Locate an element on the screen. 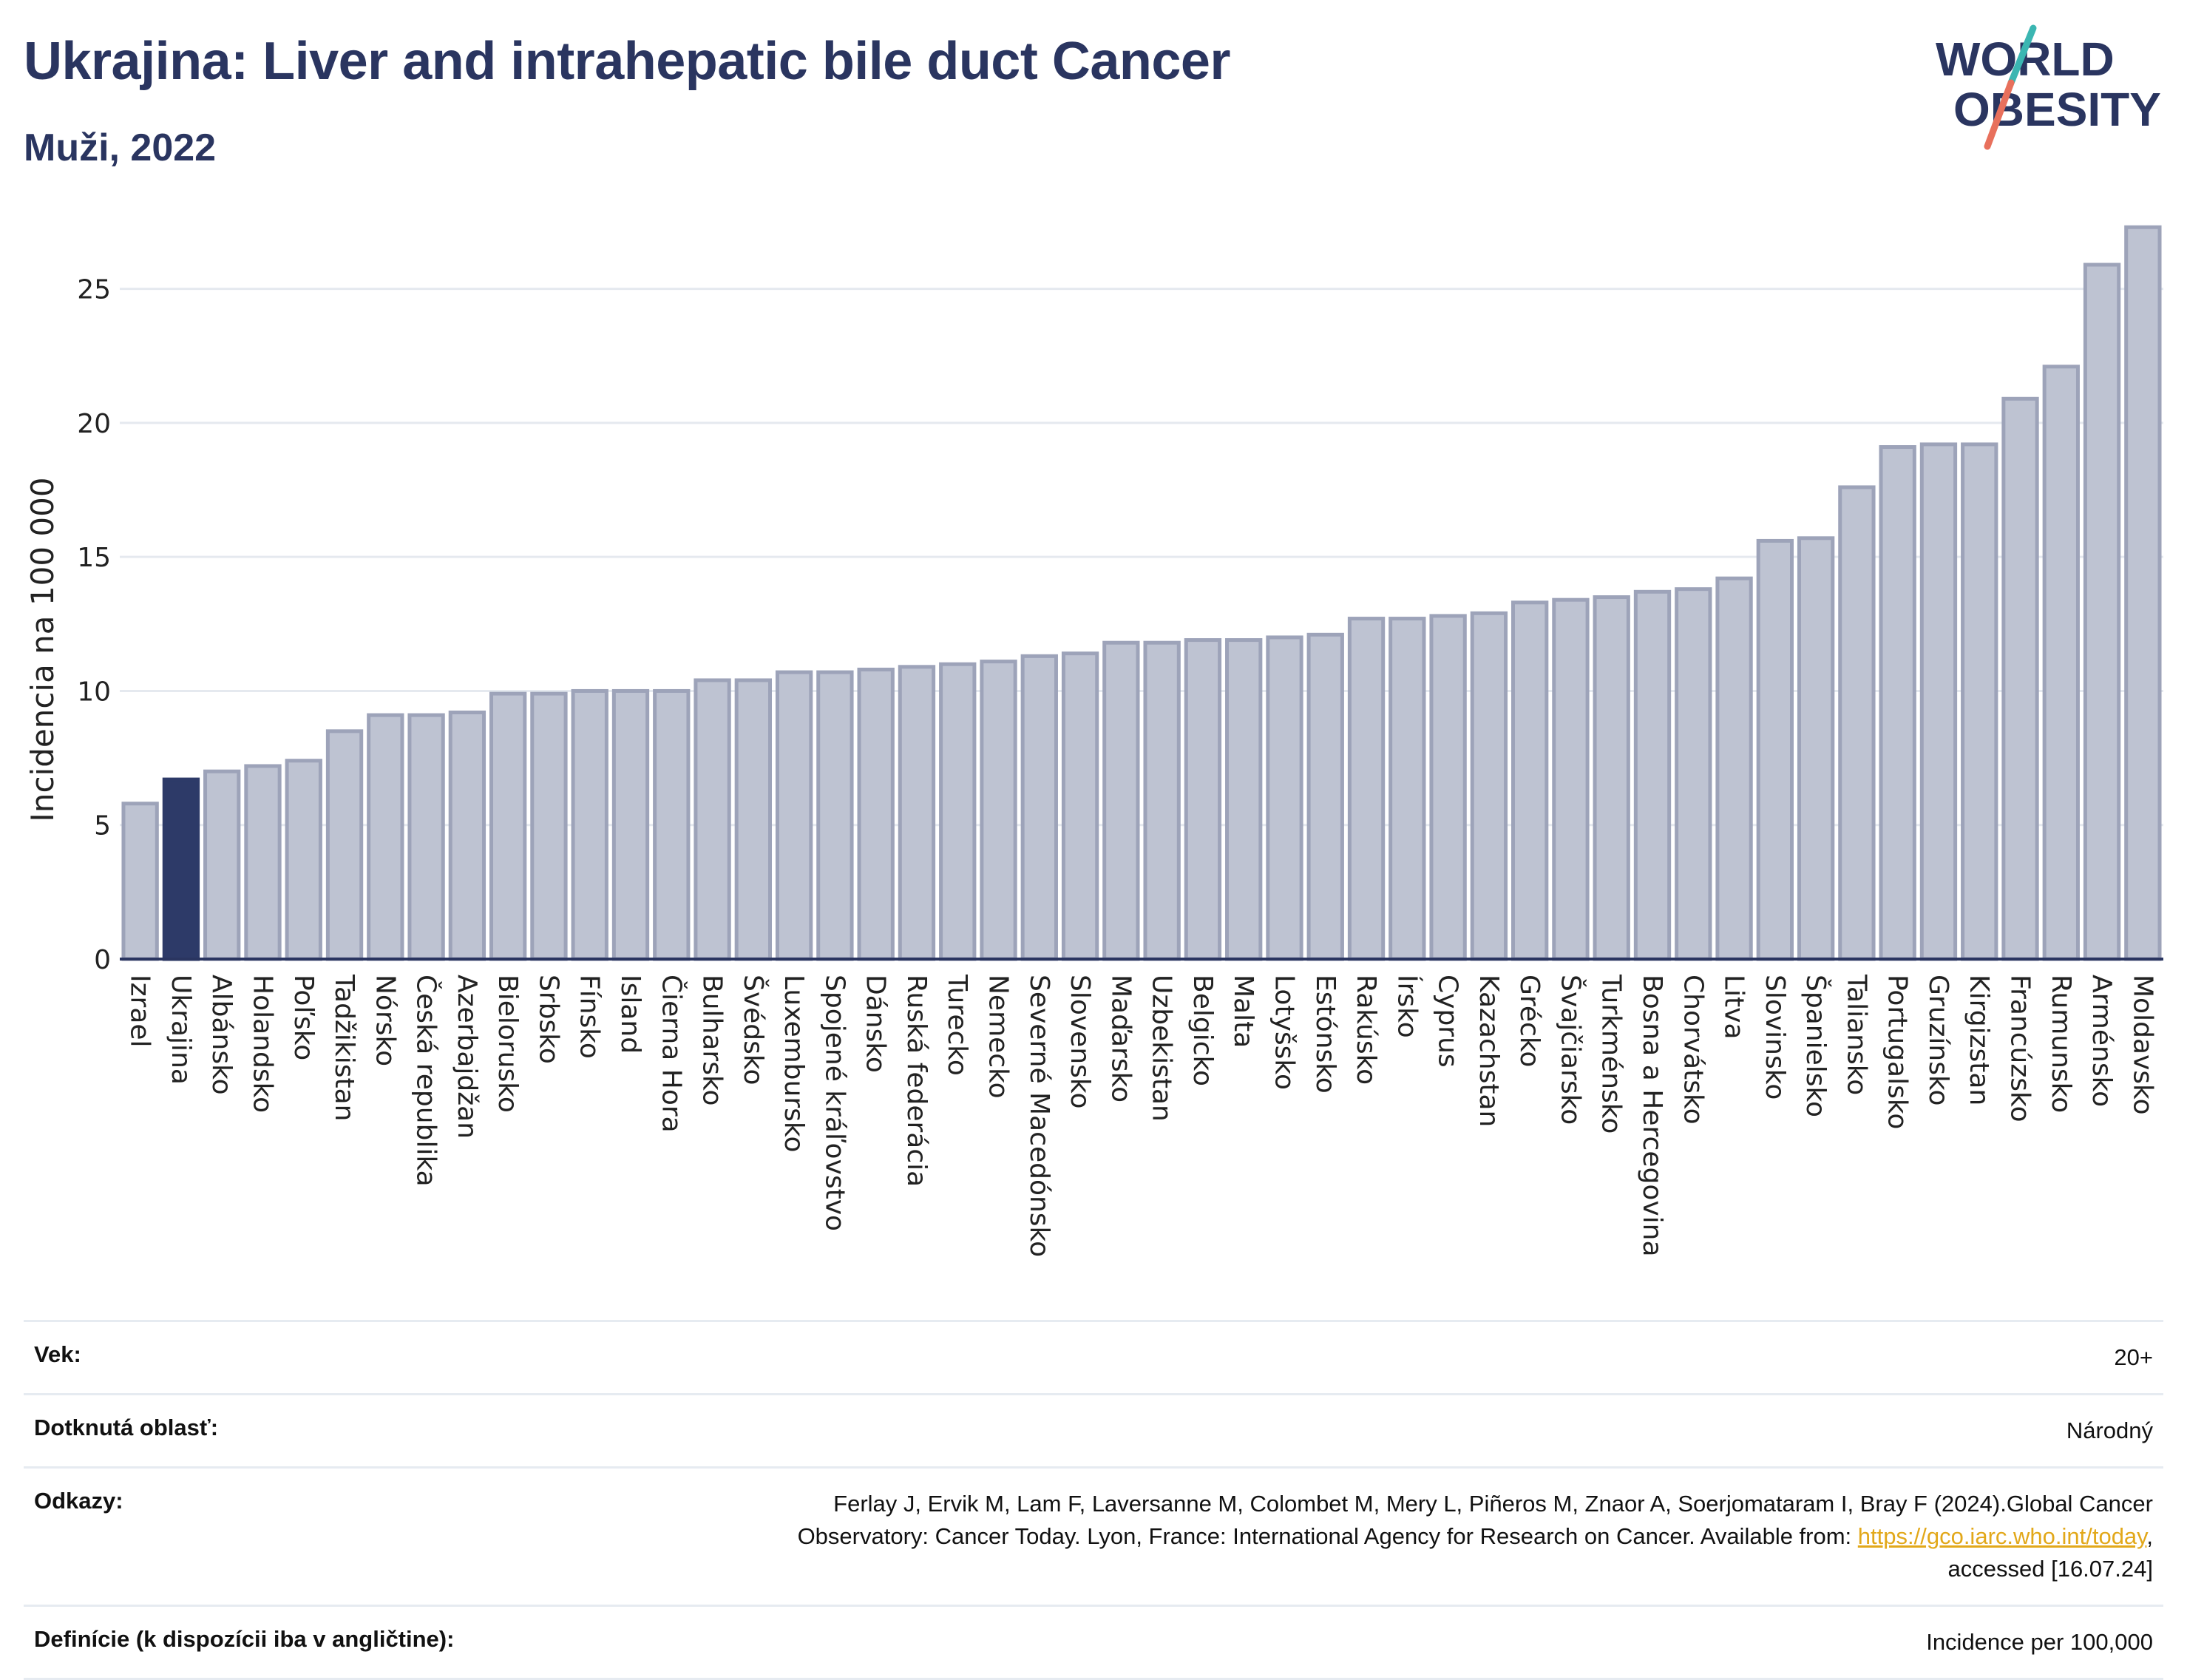  bar-Slovensko is located at coordinates (1080, 806).